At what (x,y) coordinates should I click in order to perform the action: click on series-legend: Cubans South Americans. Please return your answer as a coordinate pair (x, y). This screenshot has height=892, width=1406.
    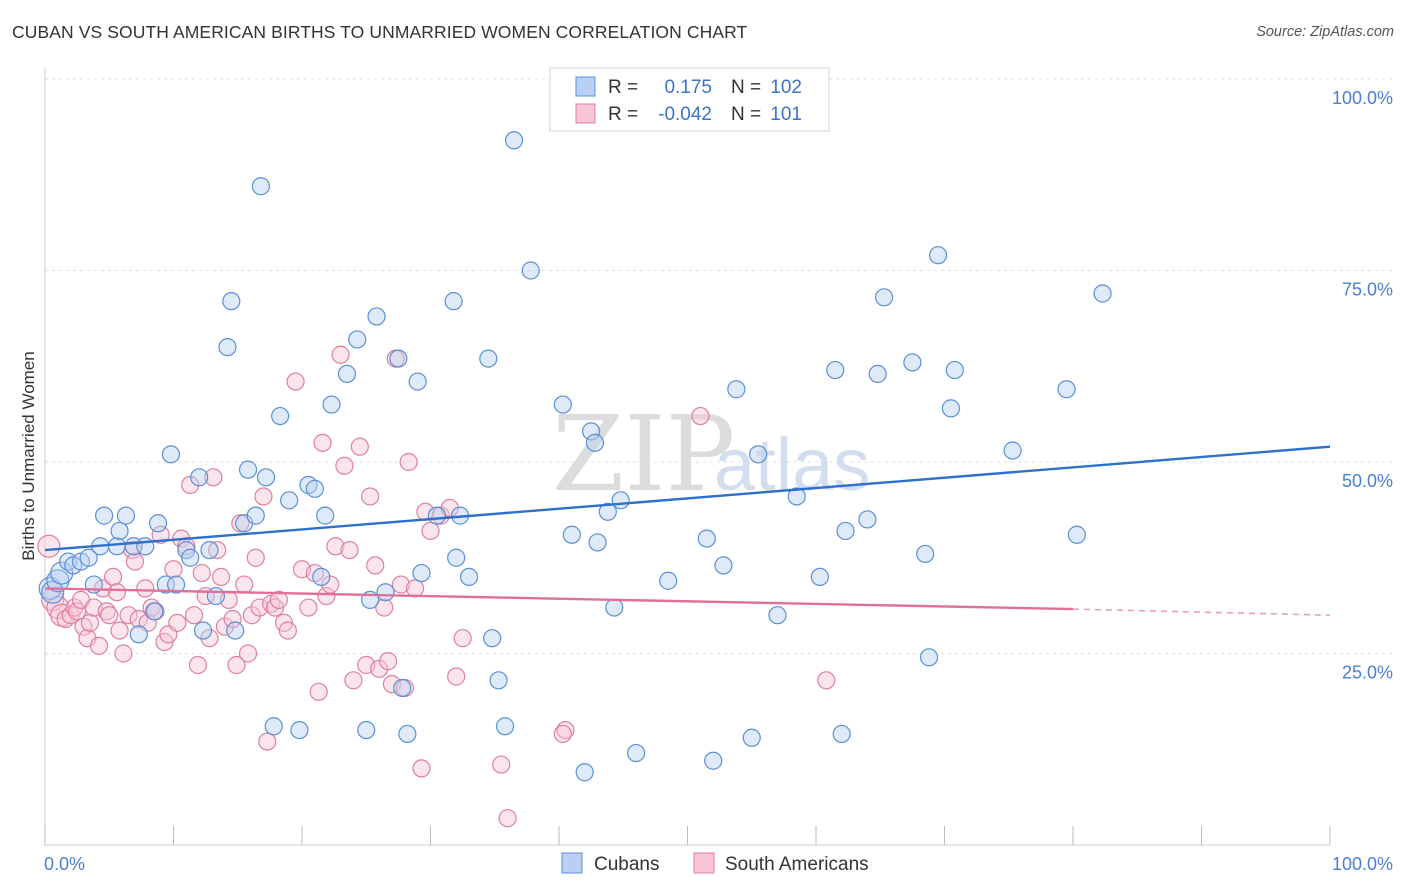
    Looking at the image, I should click on (715, 863).